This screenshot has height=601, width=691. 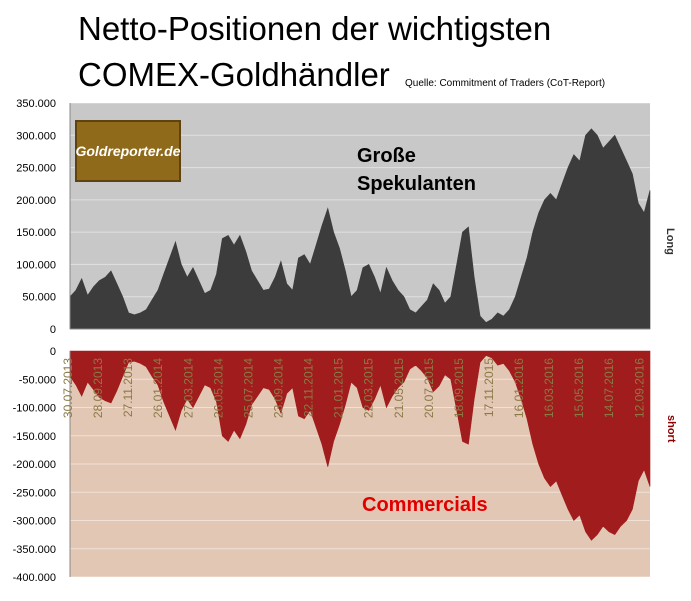 I want to click on x-tick-label: 30.07.2013, so click(x=68, y=388).